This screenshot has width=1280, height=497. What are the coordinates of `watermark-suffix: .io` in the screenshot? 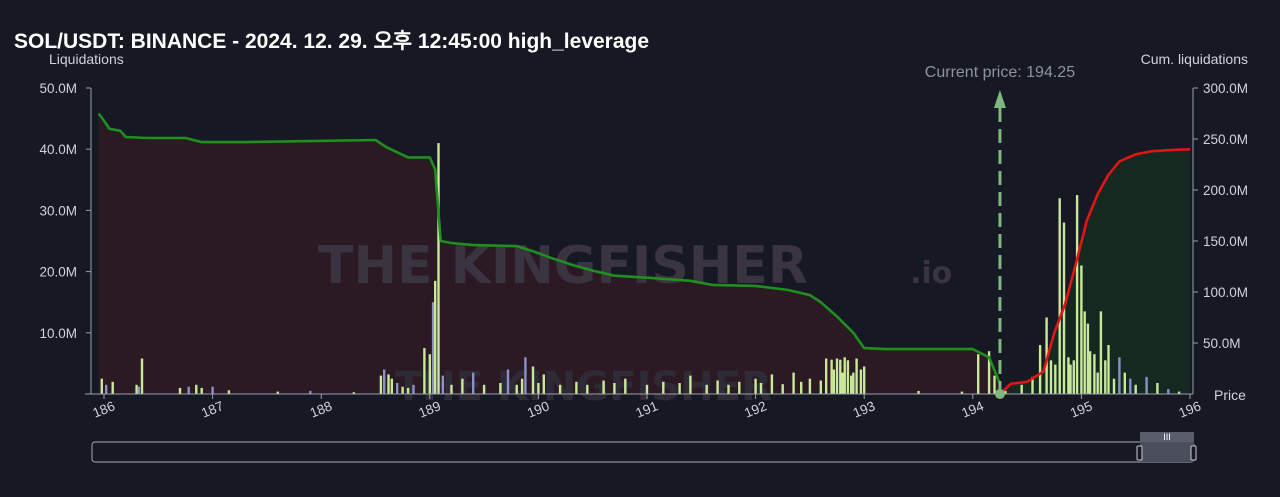 It's located at (931, 273).